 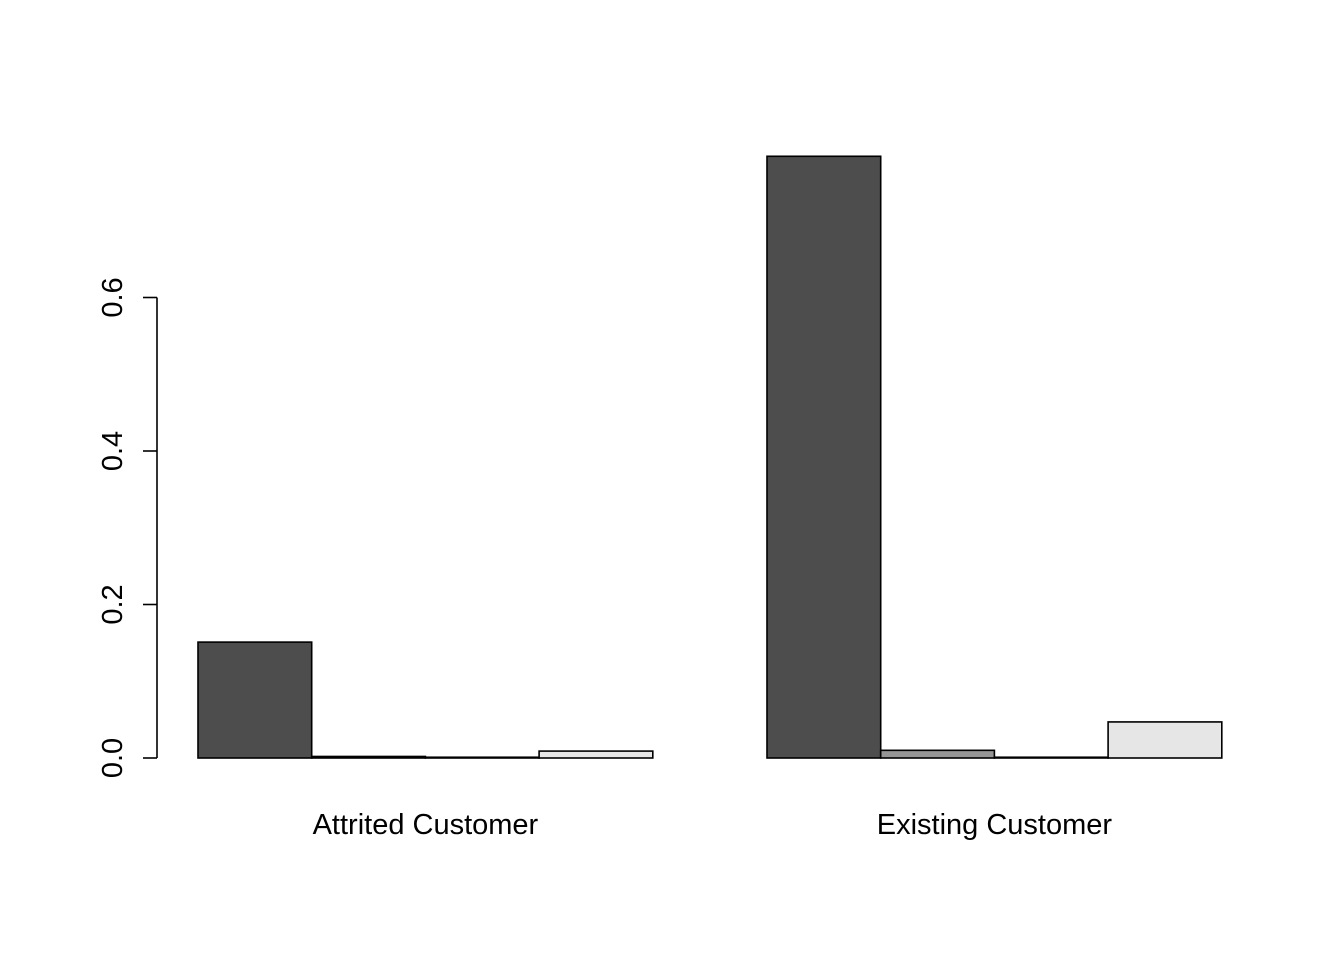 What do you see at coordinates (426, 825) in the screenshot?
I see `category-label: Attrited Customer` at bounding box center [426, 825].